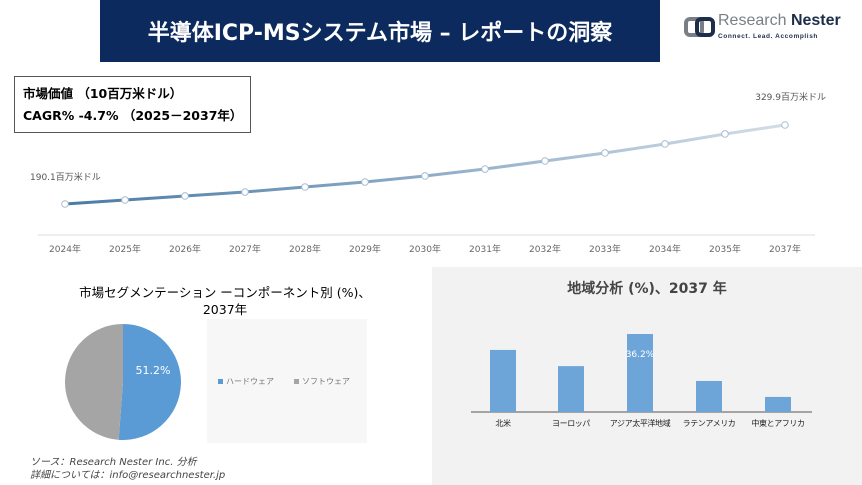  I want to click on logo-tagline: Connect. Lead. Accomplish, so click(768, 36).